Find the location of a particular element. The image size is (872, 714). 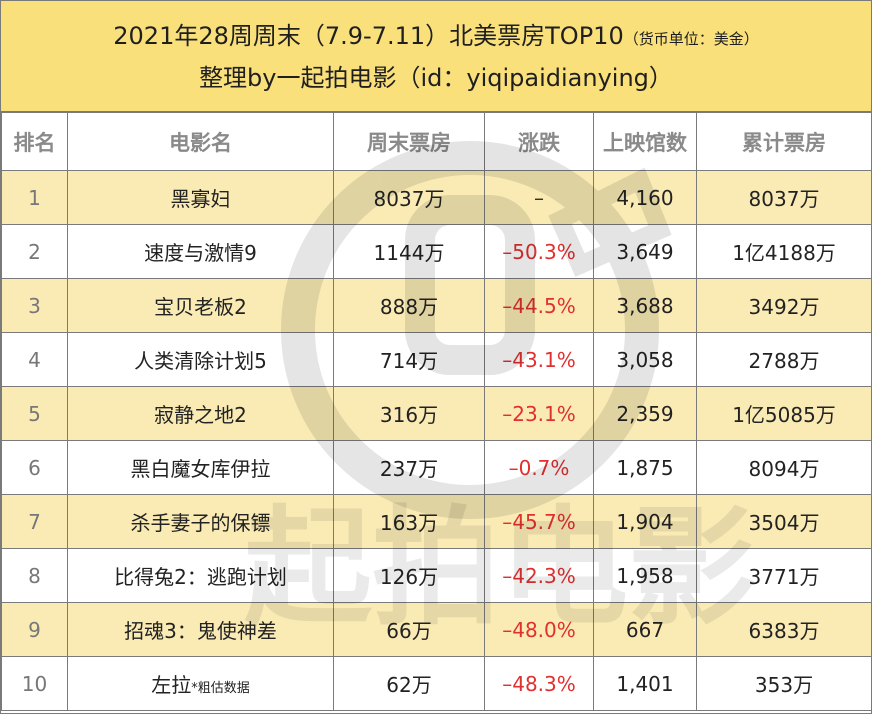

theaters-cell: 1,904 is located at coordinates (645, 521).